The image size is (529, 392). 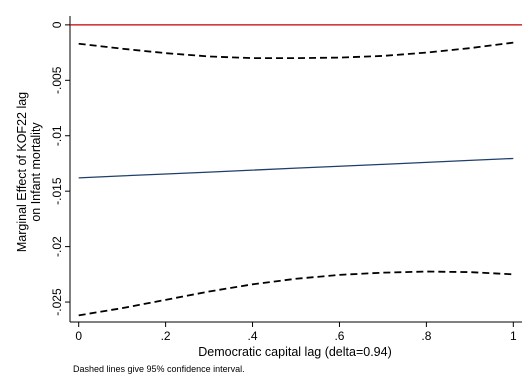 What do you see at coordinates (426, 336) in the screenshot?
I see `x-tick-label: .8` at bounding box center [426, 336].